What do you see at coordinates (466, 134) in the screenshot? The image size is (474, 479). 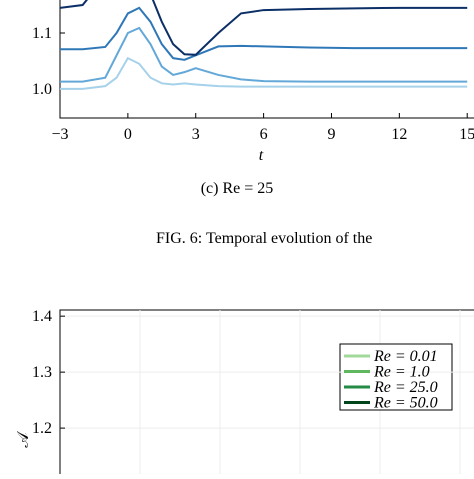 I see `x-tick-label: 15` at bounding box center [466, 134].